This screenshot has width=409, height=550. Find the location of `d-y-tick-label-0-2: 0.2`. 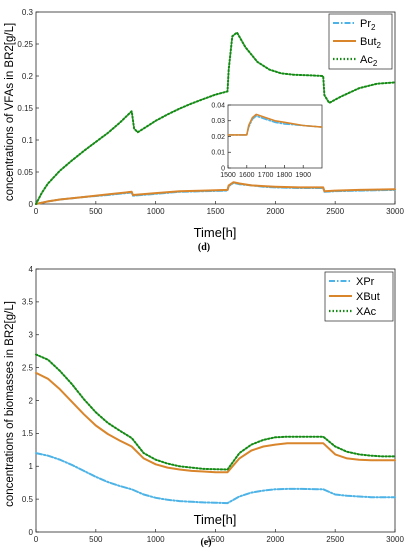

d-y-tick-label-0-2: 0.2 is located at coordinates (28, 76).